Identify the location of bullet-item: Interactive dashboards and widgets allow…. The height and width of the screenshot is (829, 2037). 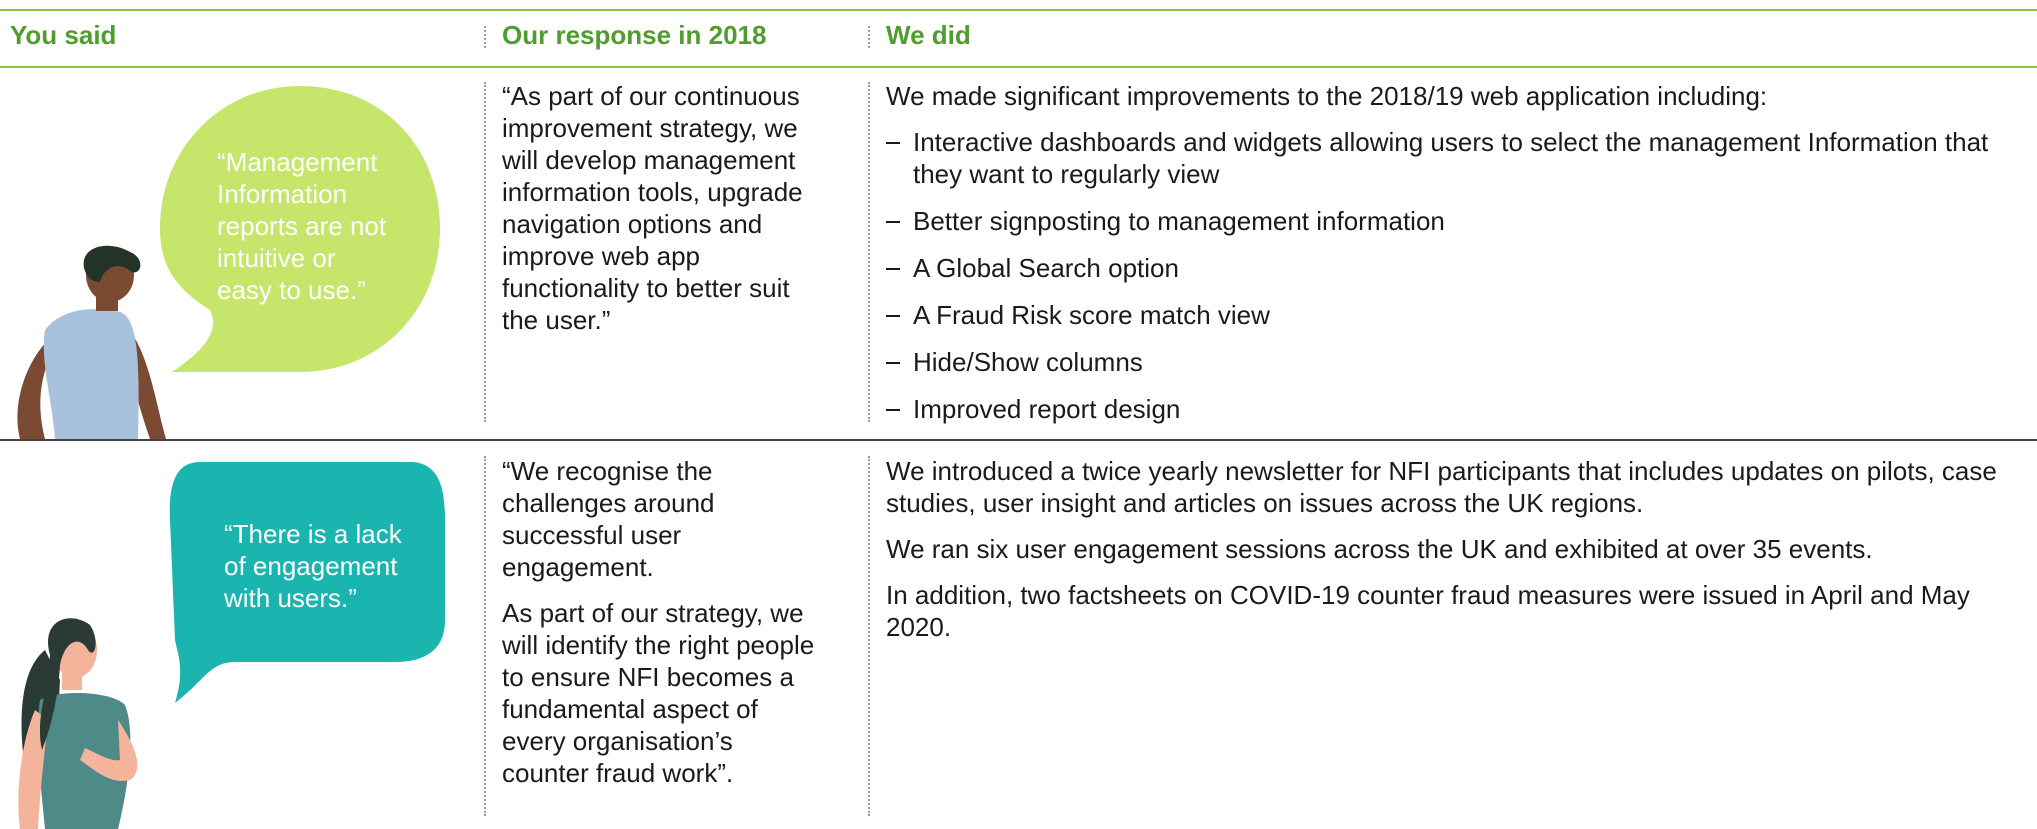
(1456, 158).